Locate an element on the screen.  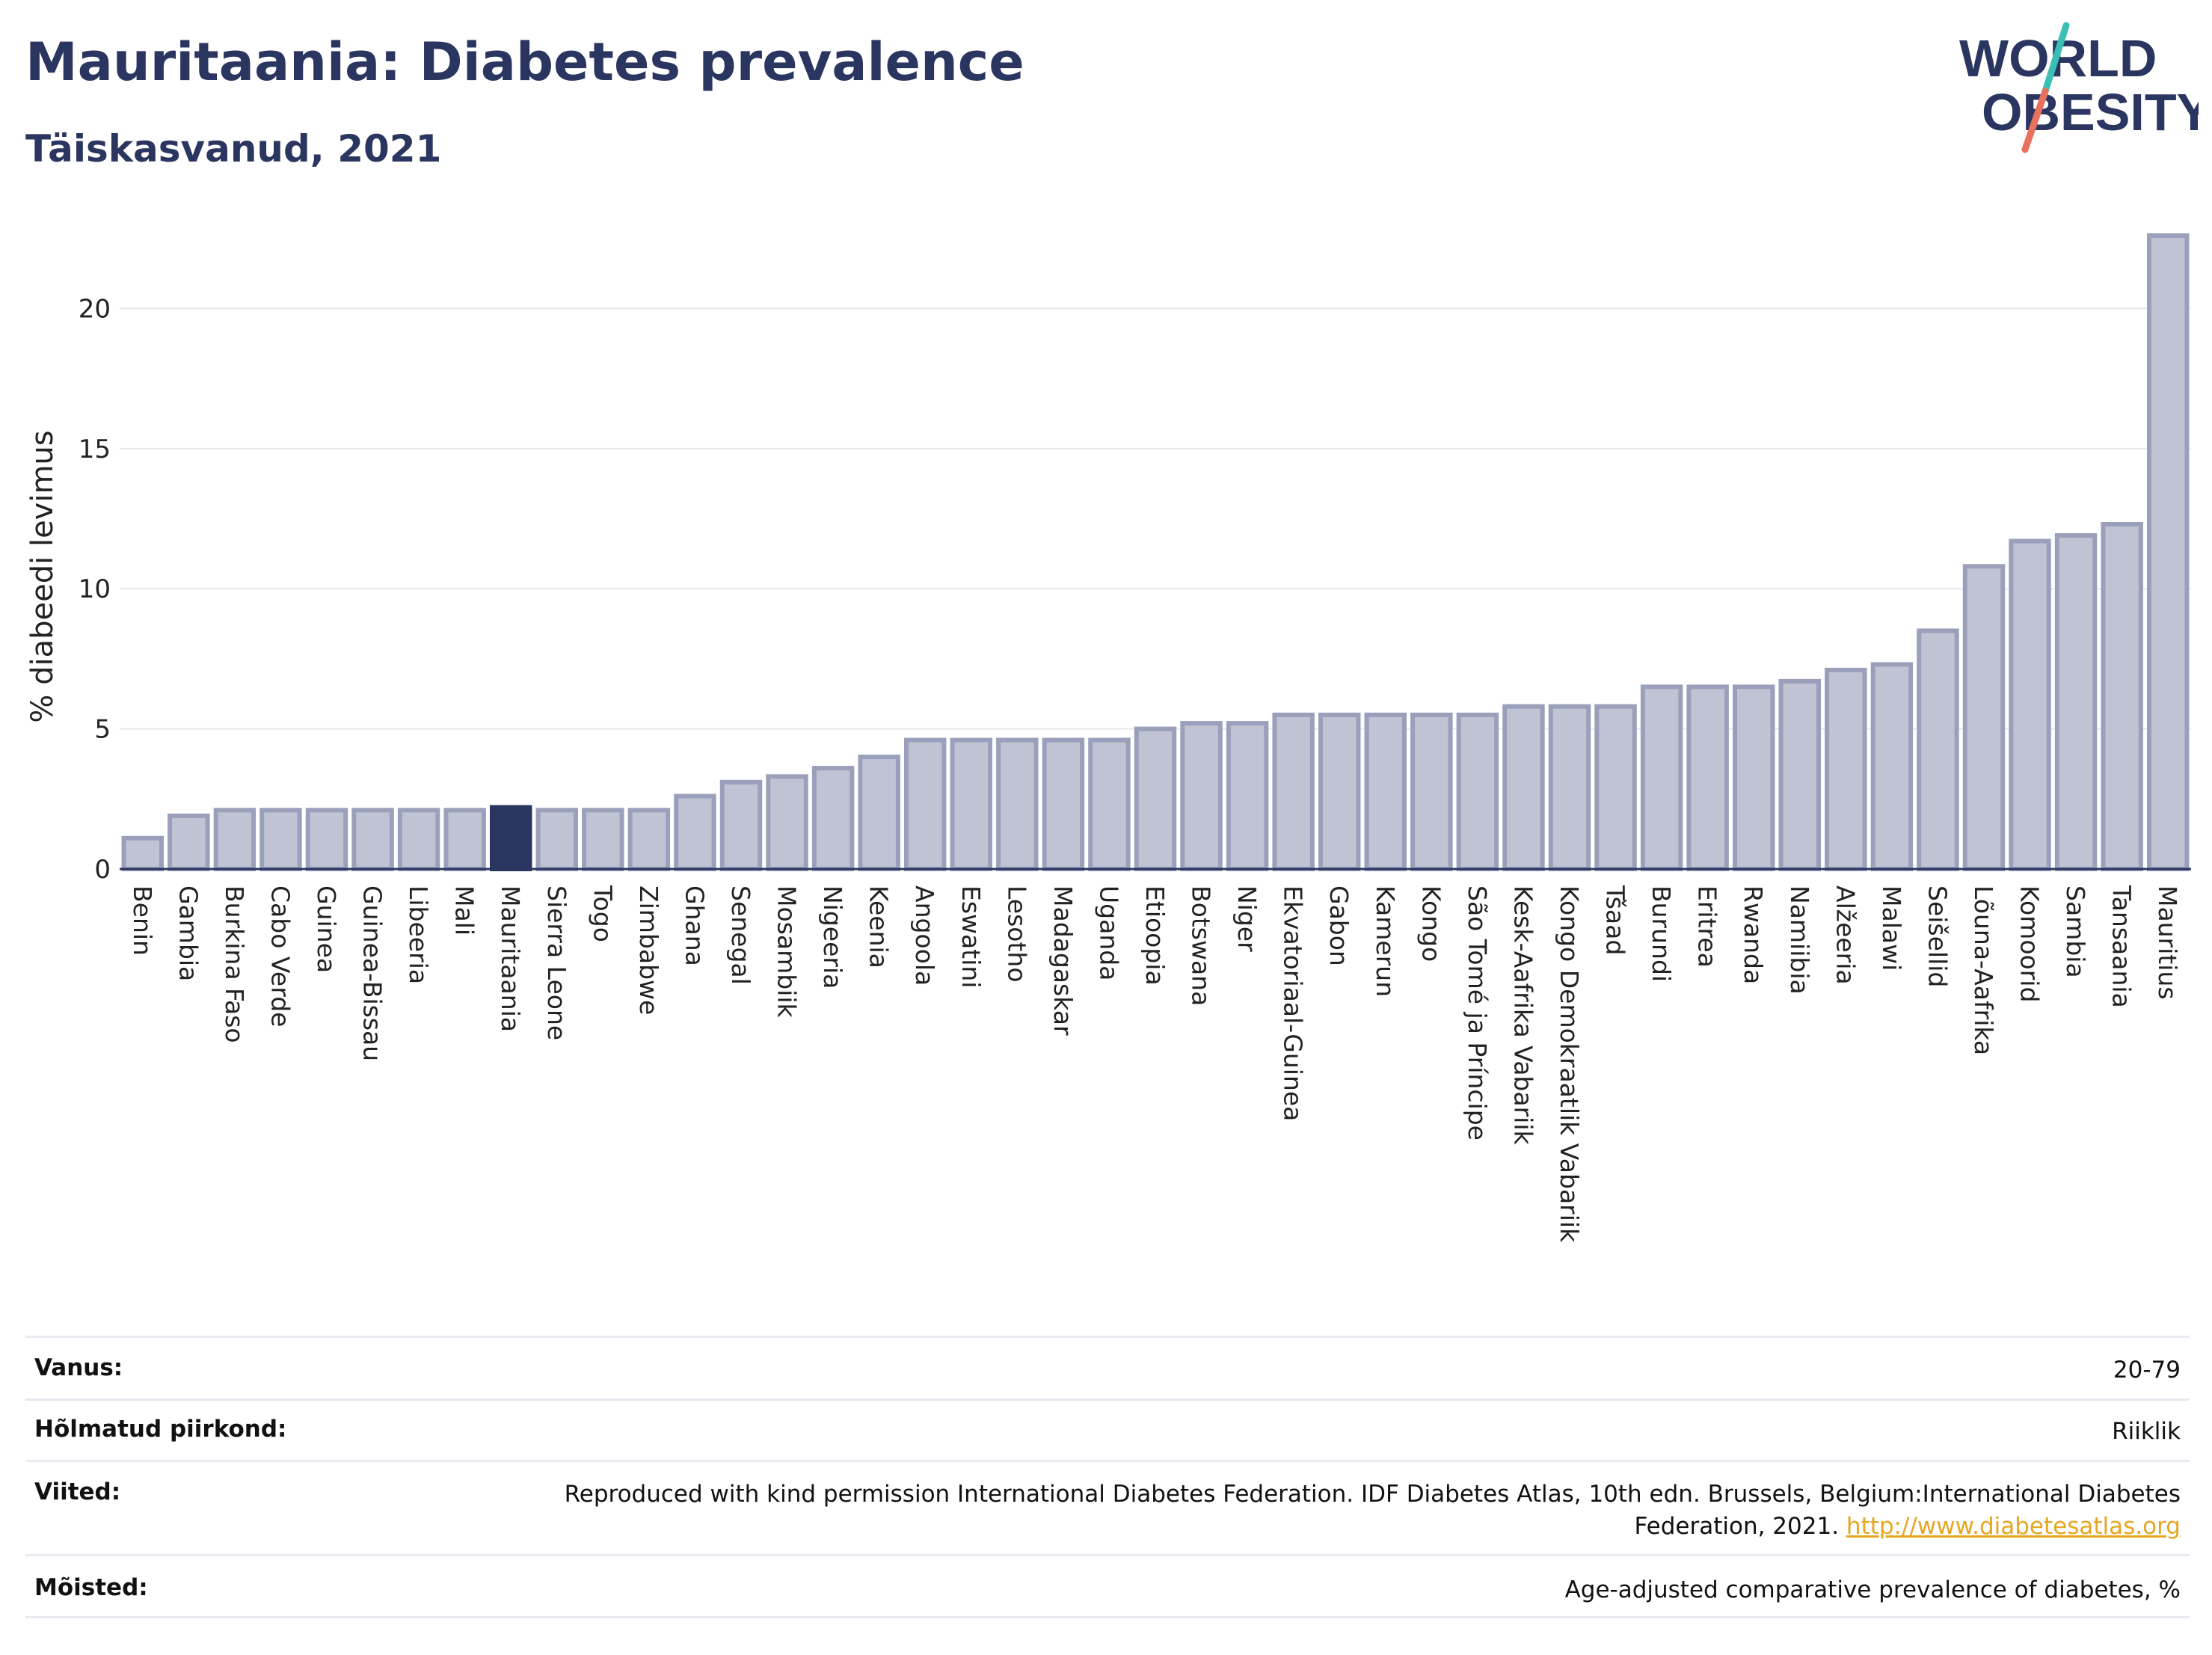
x-tick-label: Zimbabwe is located at coordinates (648, 950).